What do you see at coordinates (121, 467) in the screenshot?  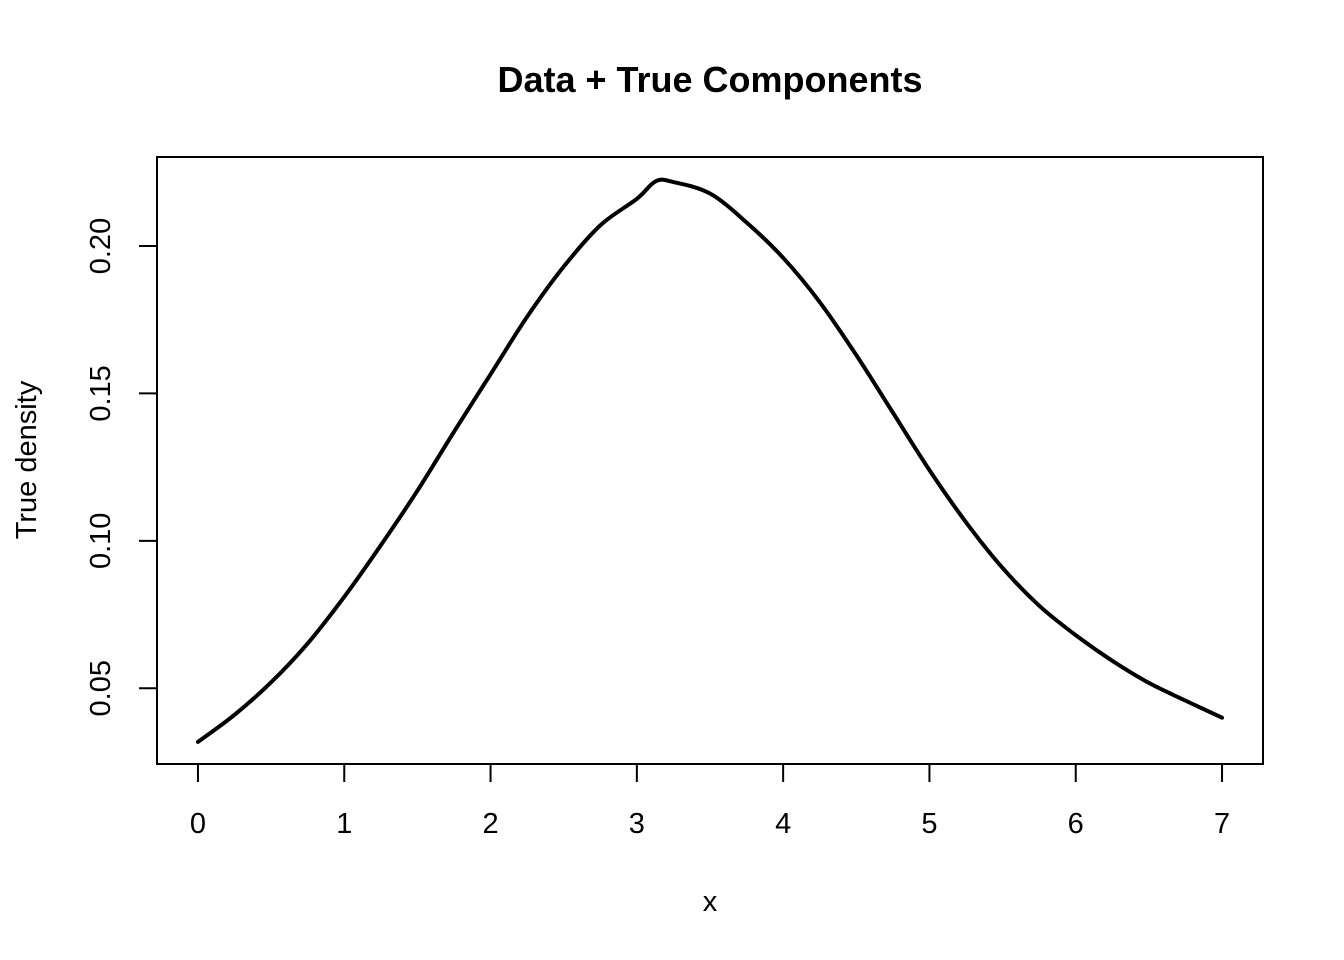 I see `y-axis: 0.05 0.10 0.15 0.20` at bounding box center [121, 467].